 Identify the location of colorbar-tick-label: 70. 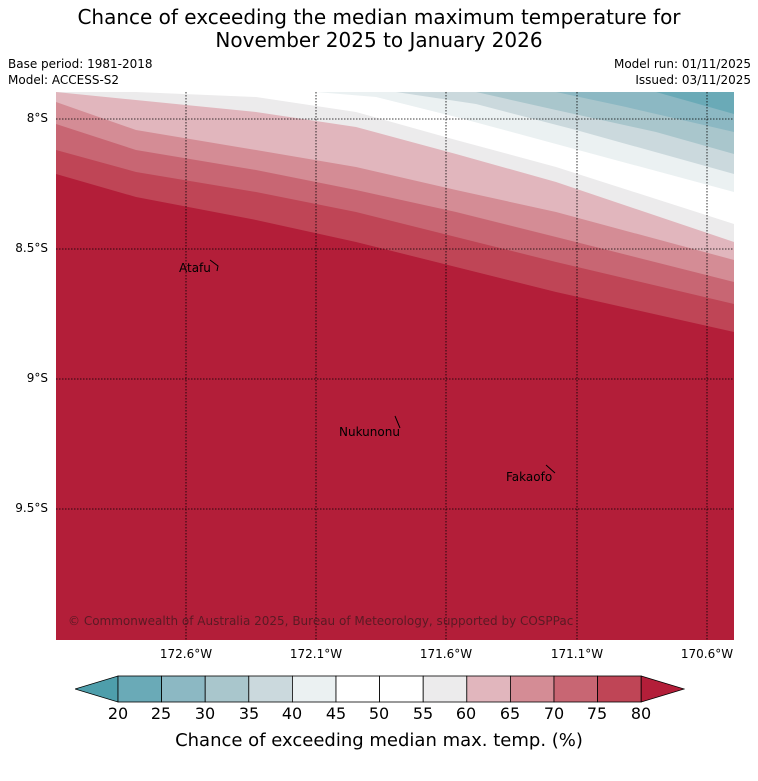
(554, 713).